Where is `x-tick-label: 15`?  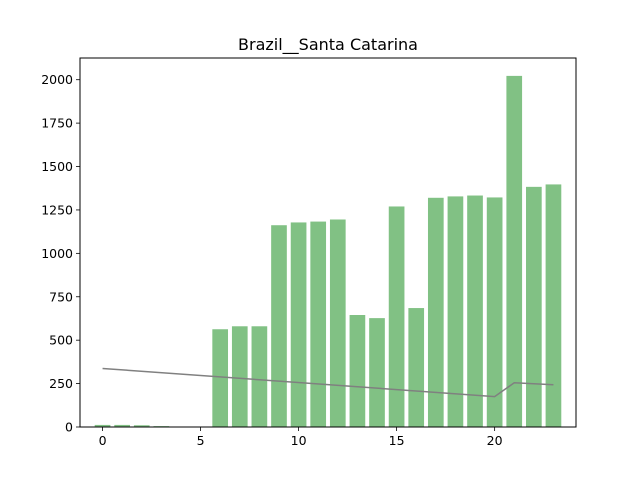
x-tick-label: 15 is located at coordinates (397, 440).